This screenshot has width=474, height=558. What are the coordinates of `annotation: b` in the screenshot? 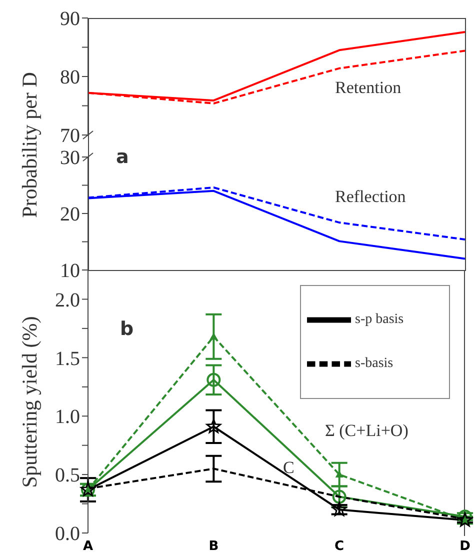 It's located at (127, 329).